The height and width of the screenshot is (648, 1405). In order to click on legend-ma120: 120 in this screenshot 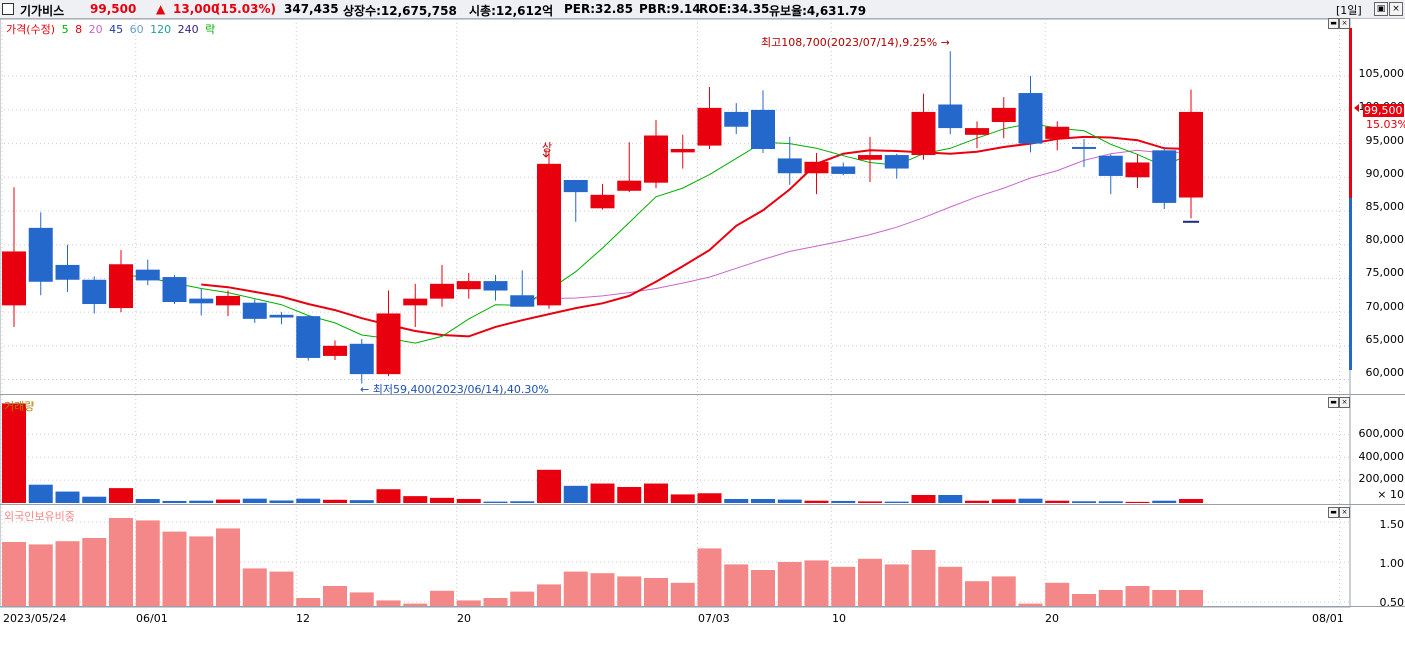, I will do `click(161, 29)`.